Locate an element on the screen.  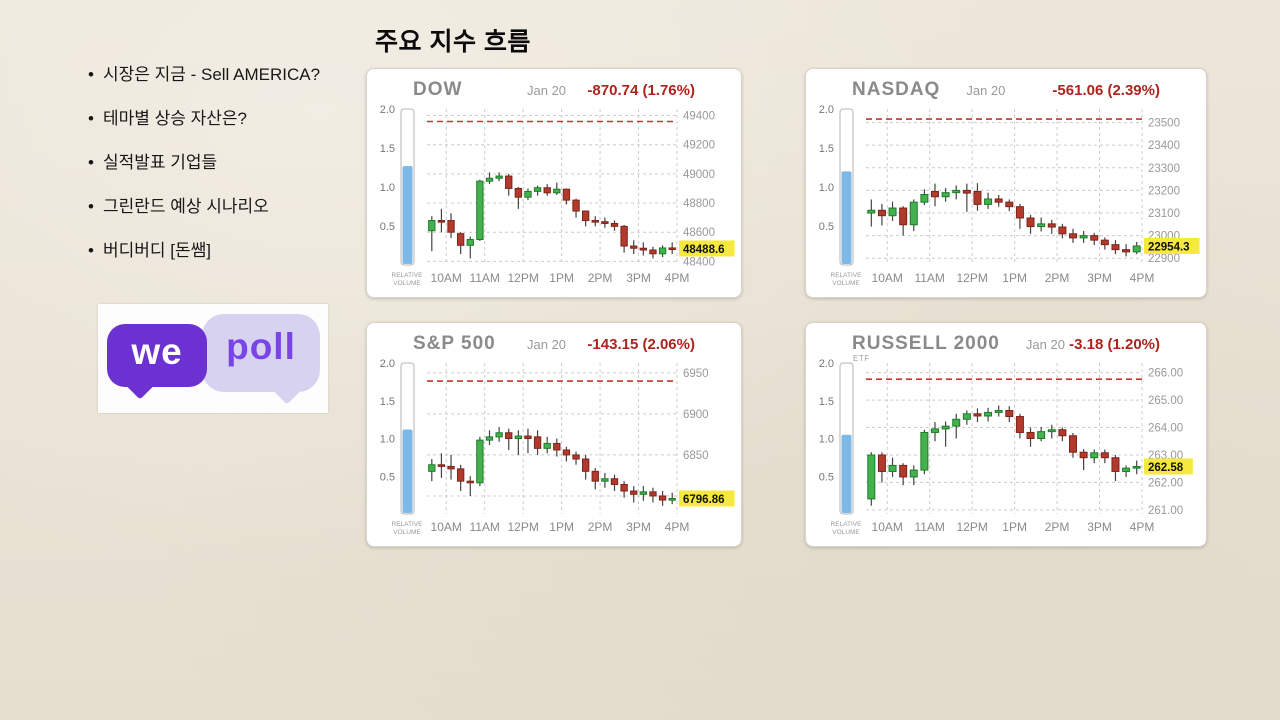
svg-text: 23200 is located at coordinates (1164, 191).